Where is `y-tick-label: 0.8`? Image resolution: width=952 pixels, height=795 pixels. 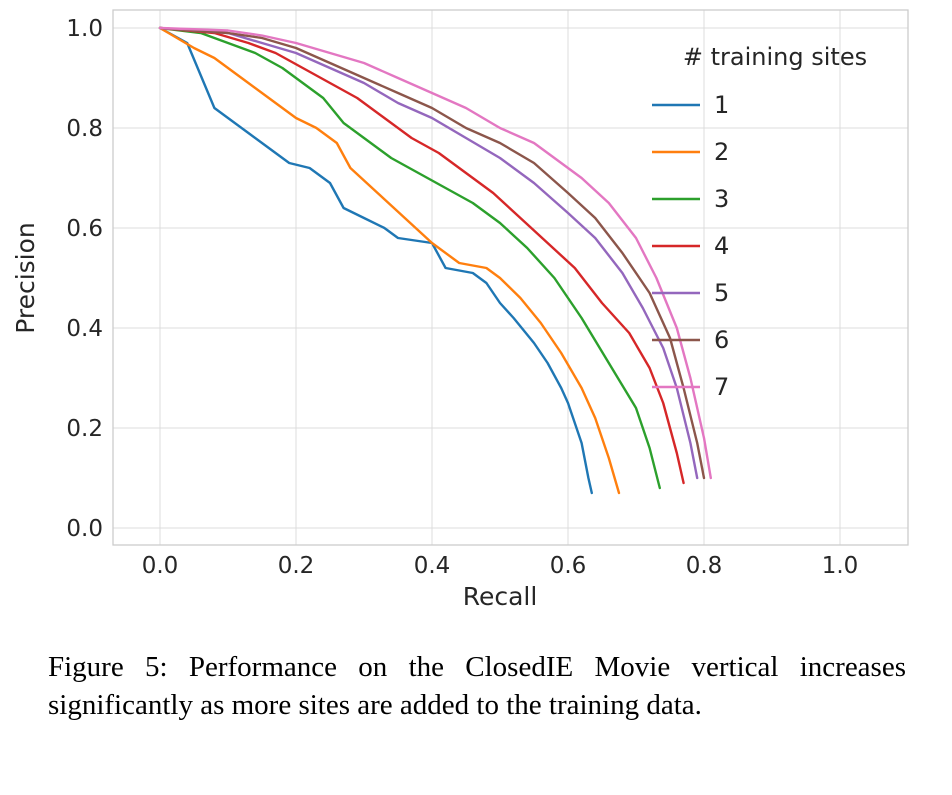 y-tick-label: 0.8 is located at coordinates (84, 129).